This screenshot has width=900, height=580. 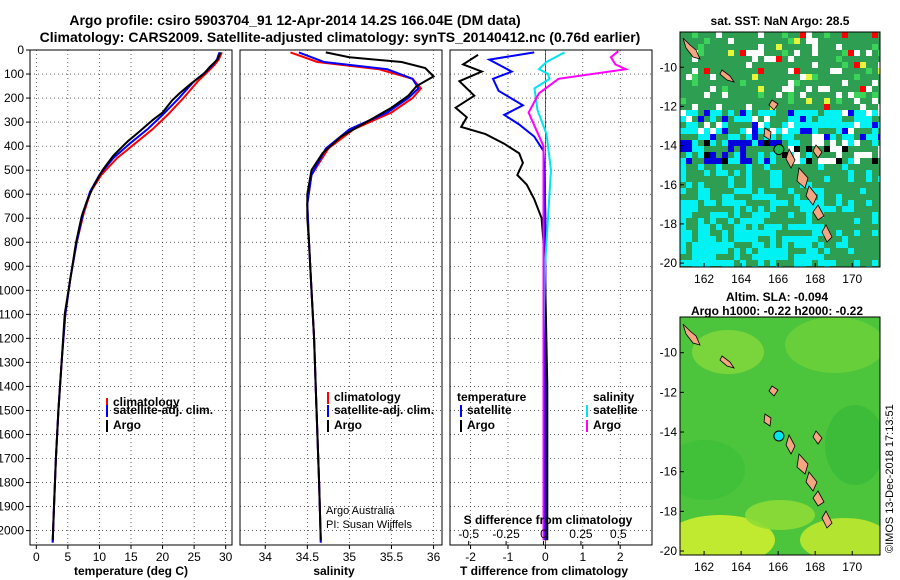 I want to click on map-y-tick-label: -10, so click(x=669, y=353).